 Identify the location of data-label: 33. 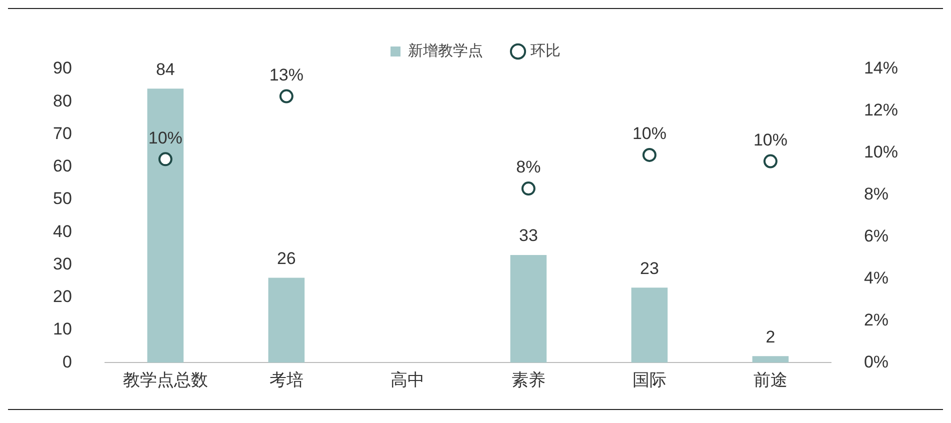
(528, 236).